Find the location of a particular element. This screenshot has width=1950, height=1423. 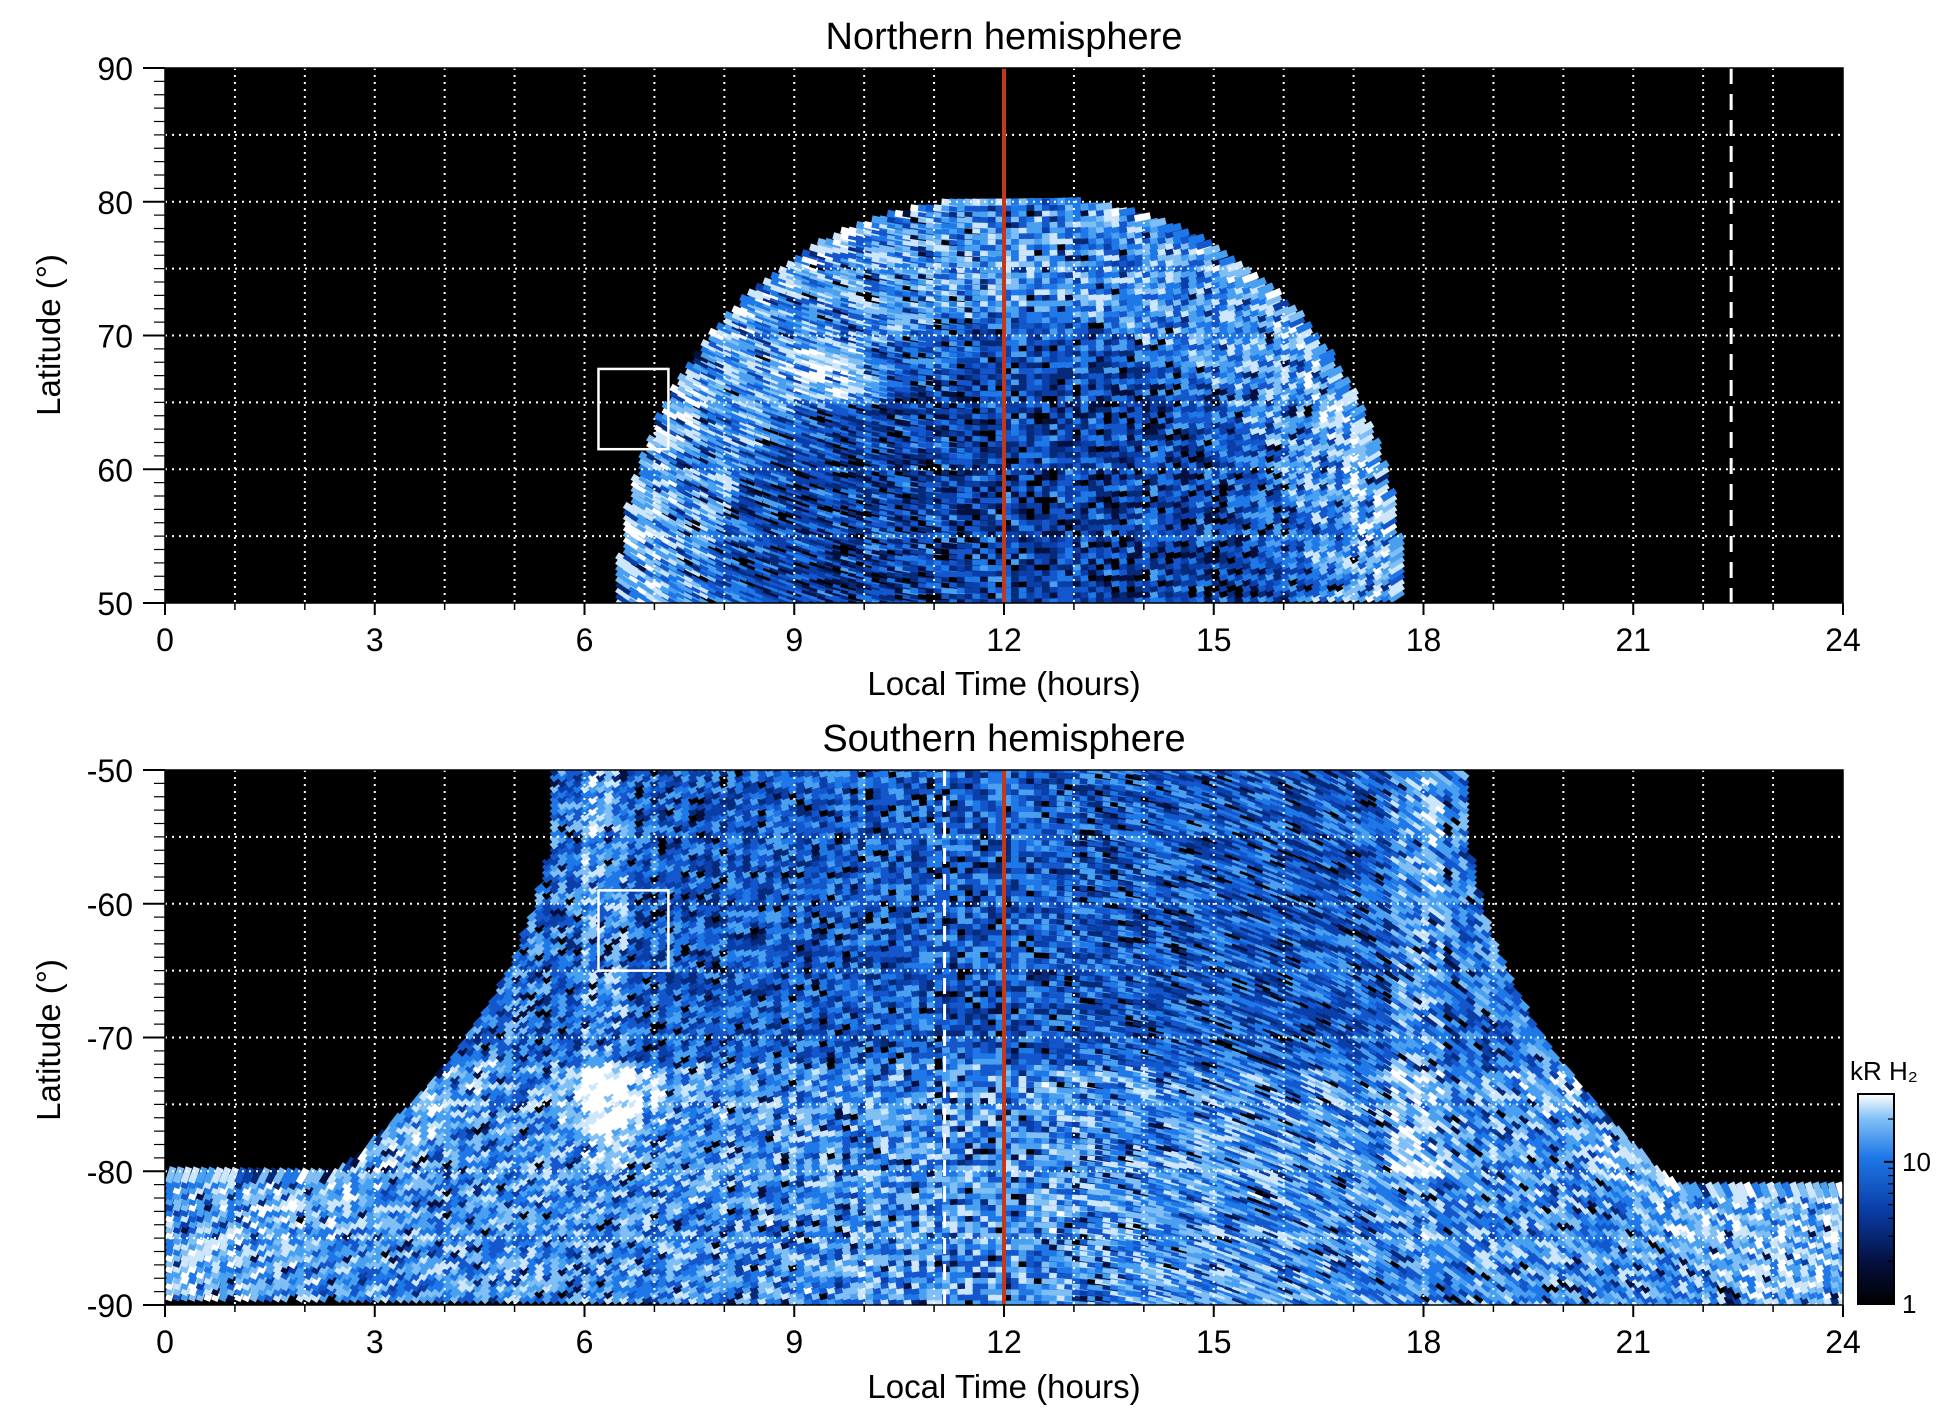

north-title: Northern hemisphere is located at coordinates (1004, 37).